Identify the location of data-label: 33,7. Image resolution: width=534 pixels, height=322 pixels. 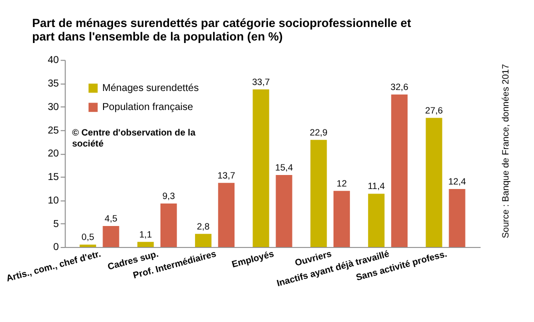
(261, 81).